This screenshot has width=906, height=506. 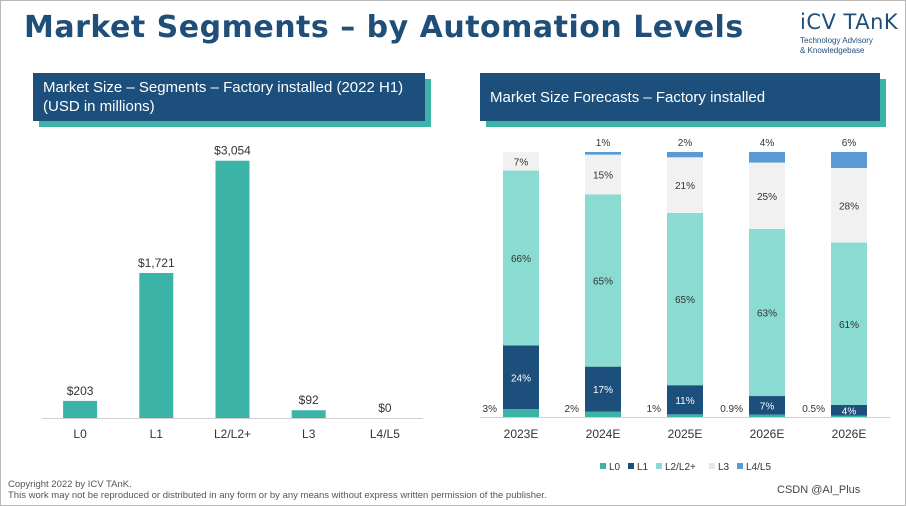 What do you see at coordinates (70, 484) in the screenshot?
I see `copyright-line: Copyright 2022 by ICV TAnK.` at bounding box center [70, 484].